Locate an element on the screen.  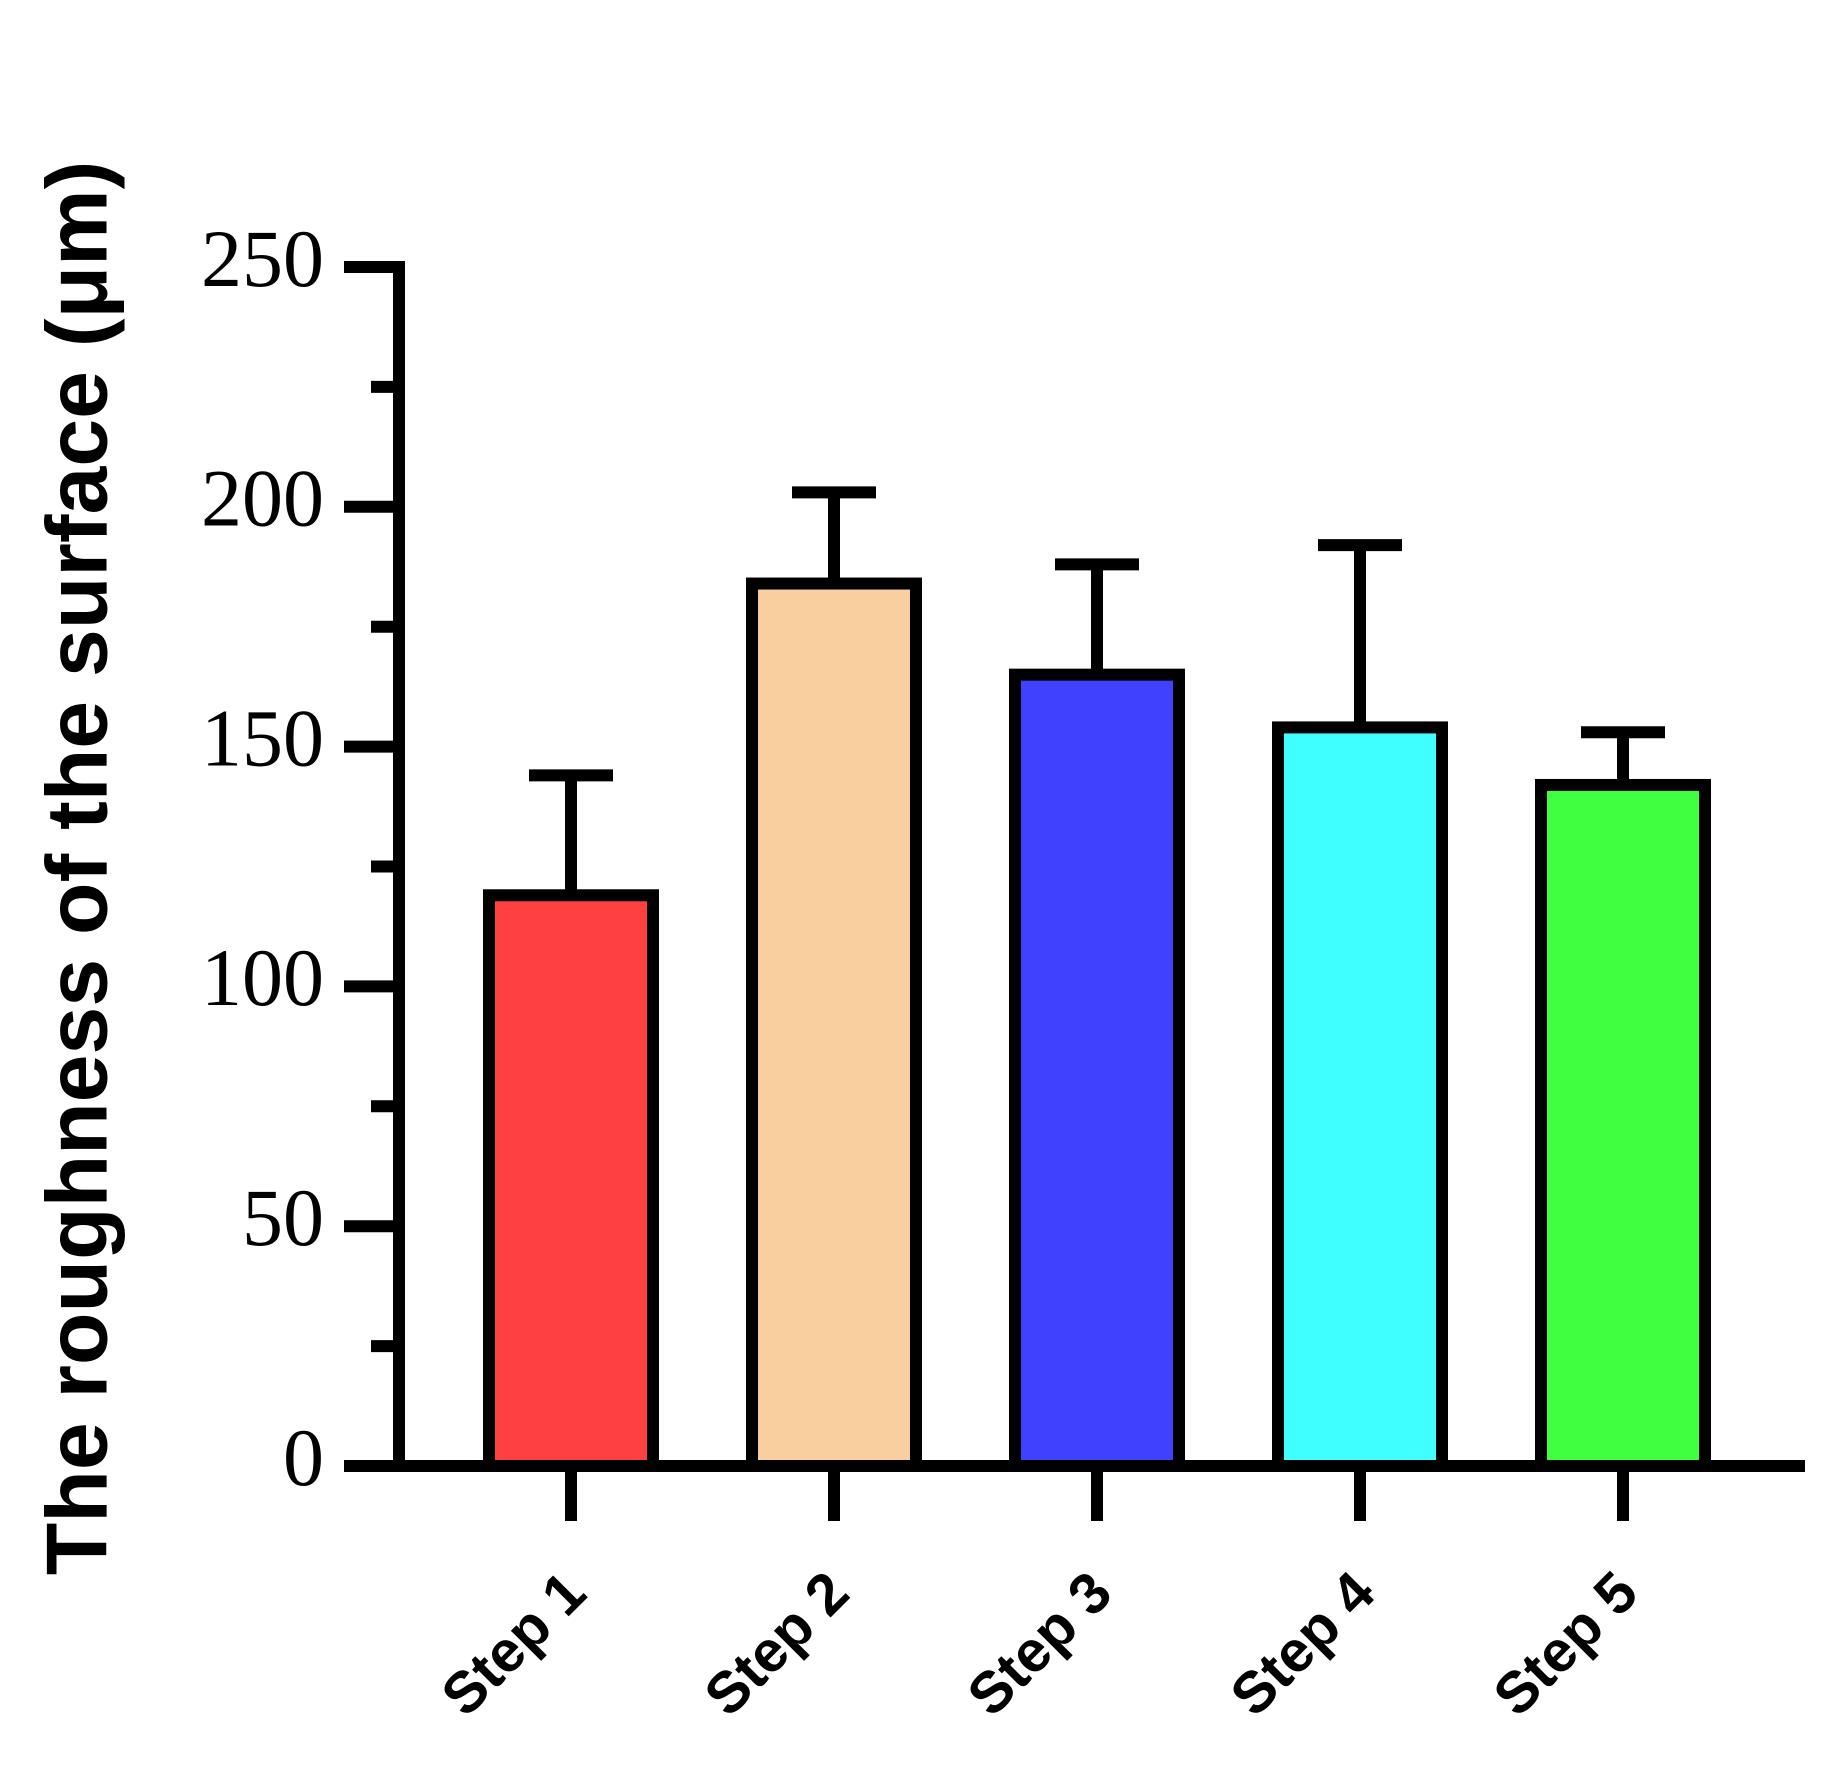
y-tick-label: 0 is located at coordinates (303, 1457).